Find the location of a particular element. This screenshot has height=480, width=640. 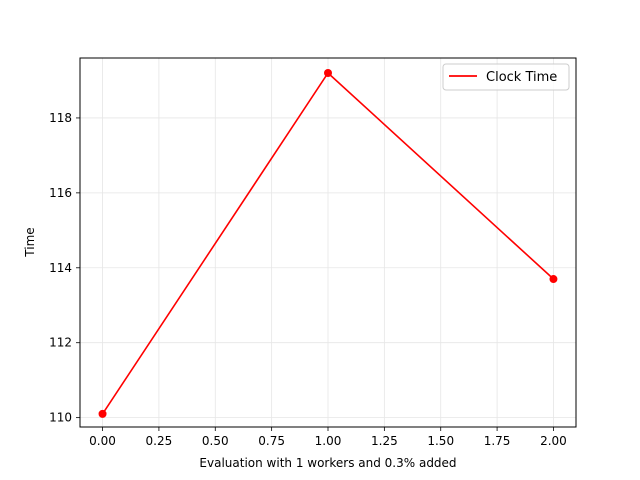

x-tick-label: 1.75 is located at coordinates (497, 441).